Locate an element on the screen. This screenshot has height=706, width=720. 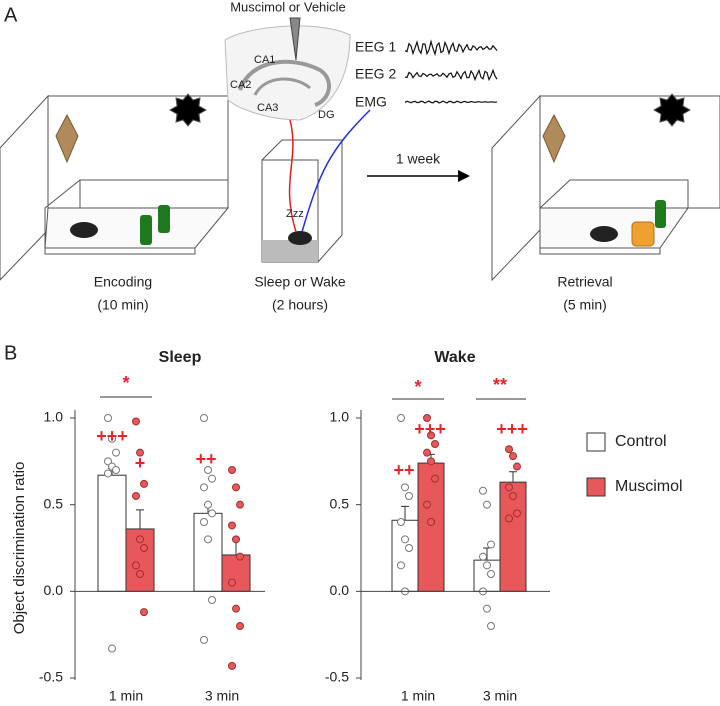
annotation: ** is located at coordinates (500, 385).